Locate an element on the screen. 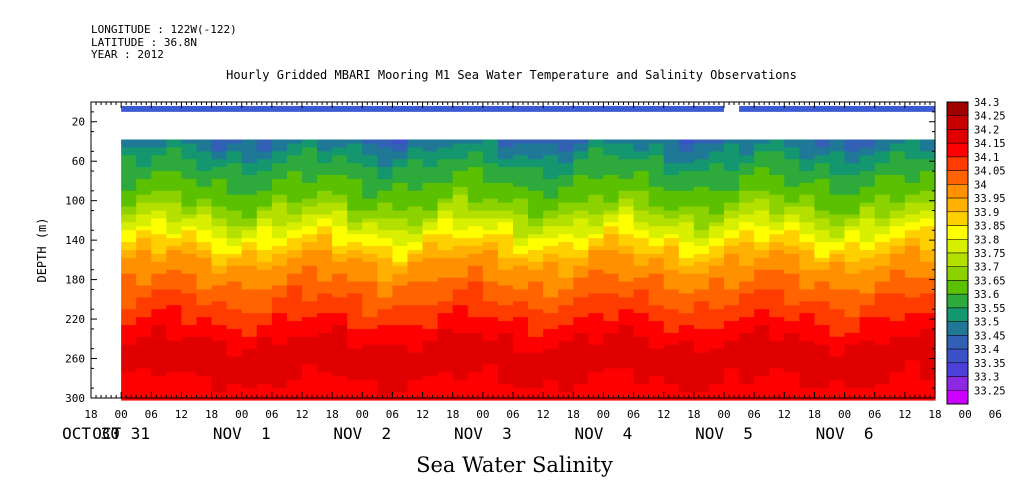 The width and height of the screenshot is (1009, 504). x-hour-label: 12 is located at coordinates (181, 414).